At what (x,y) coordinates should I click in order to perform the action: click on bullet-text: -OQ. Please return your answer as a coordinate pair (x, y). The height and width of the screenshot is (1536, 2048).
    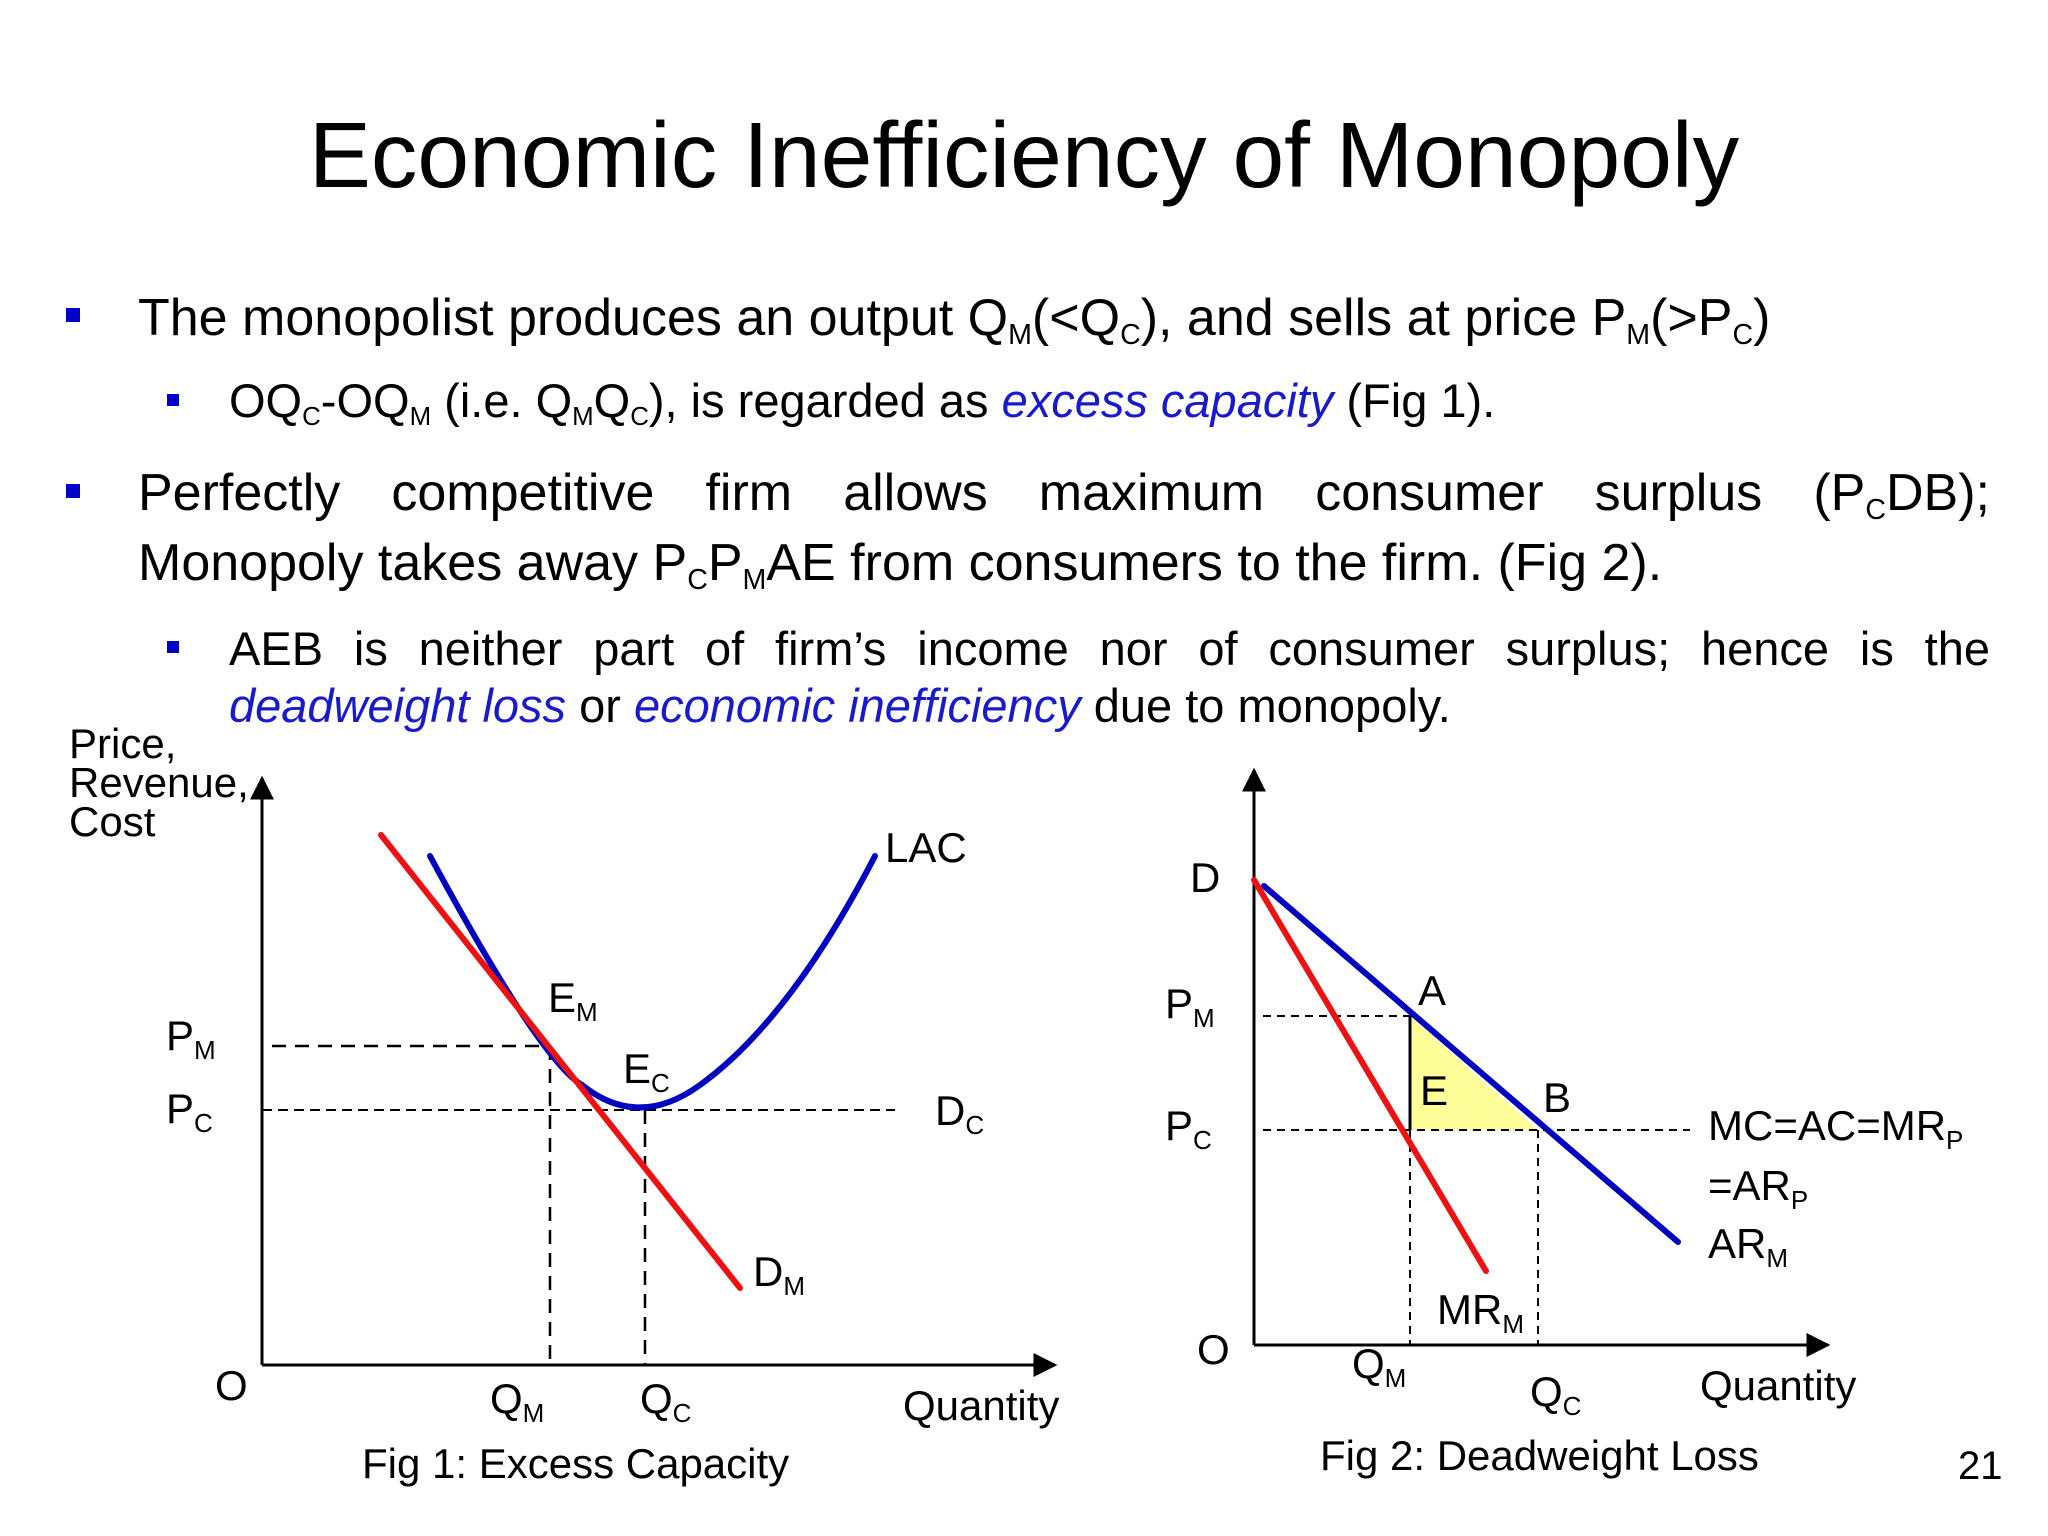
    Looking at the image, I should click on (365, 400).